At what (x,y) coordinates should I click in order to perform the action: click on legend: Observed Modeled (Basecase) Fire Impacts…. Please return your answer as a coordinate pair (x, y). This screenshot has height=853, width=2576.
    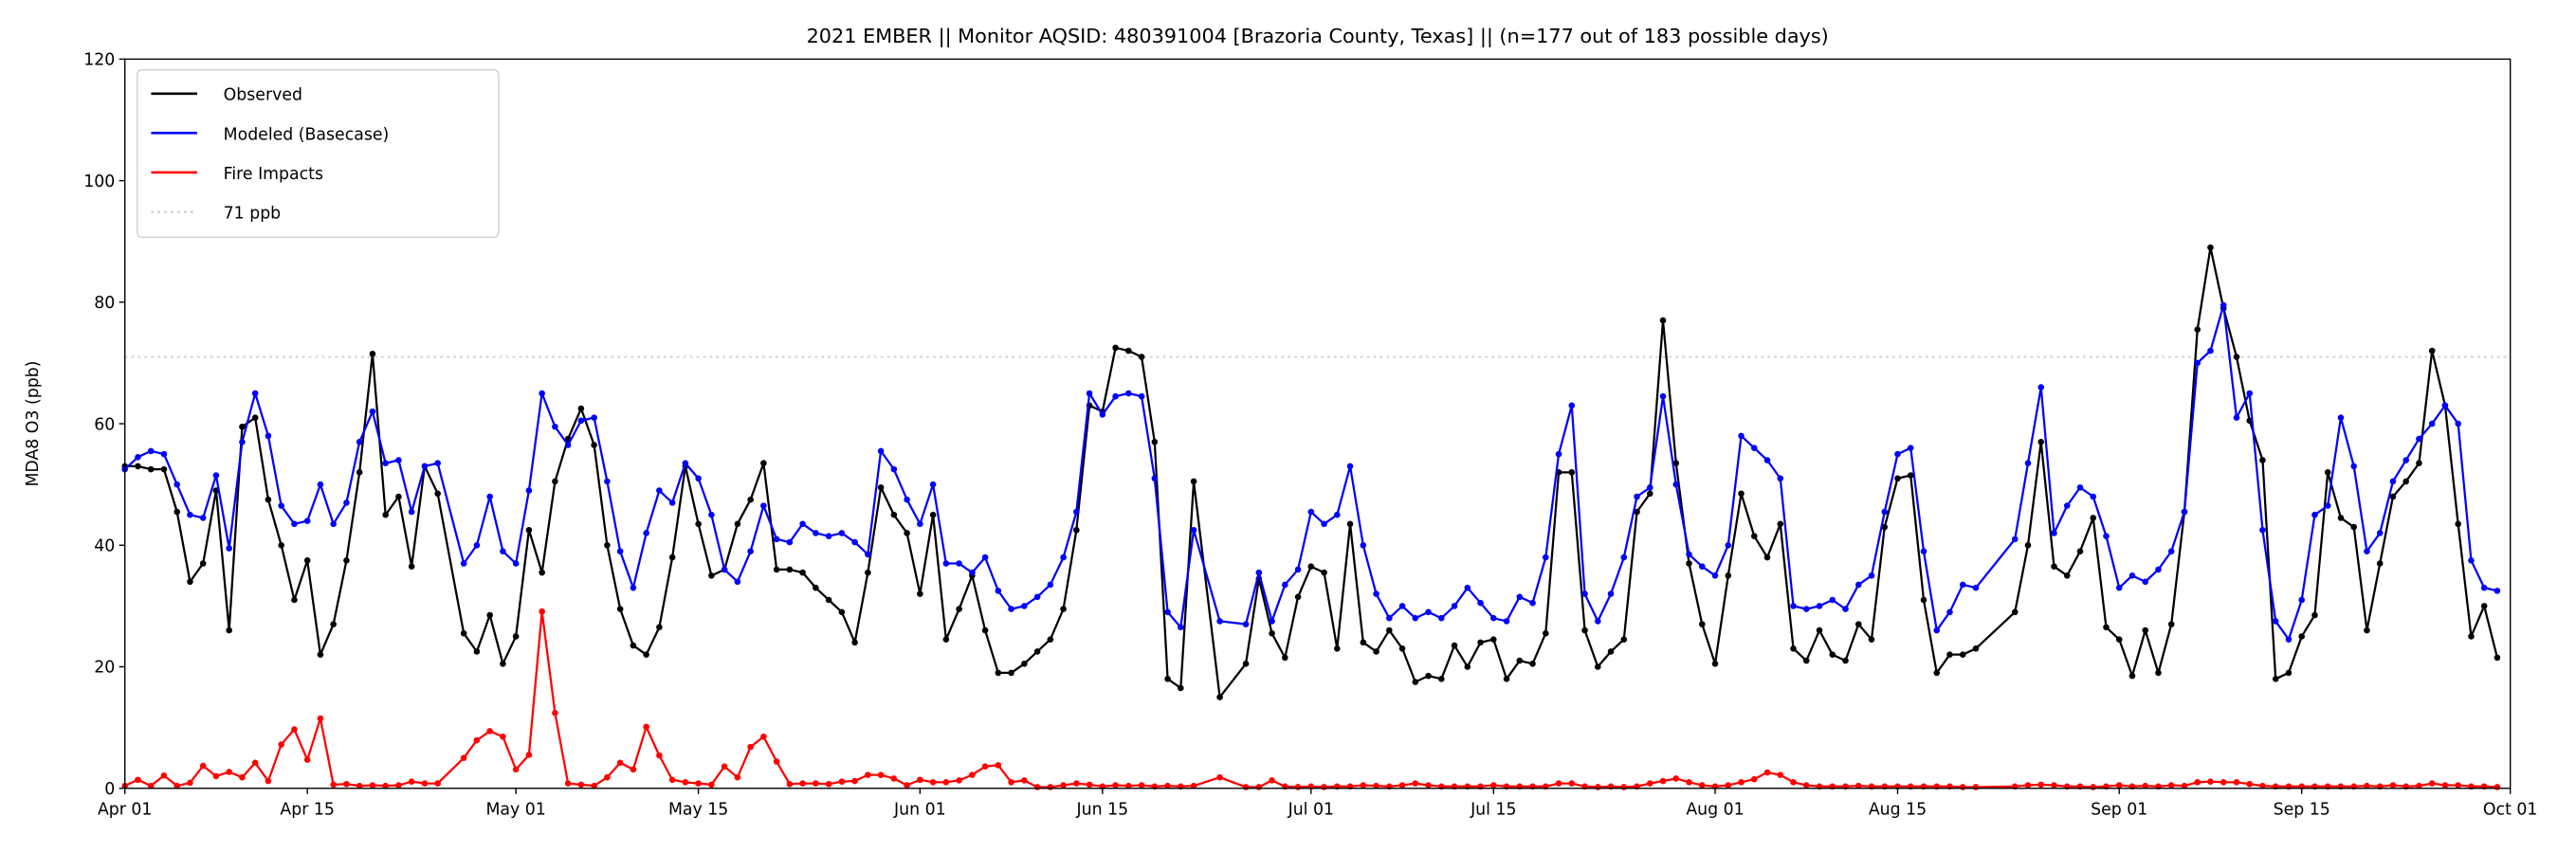
    Looking at the image, I should click on (318, 153).